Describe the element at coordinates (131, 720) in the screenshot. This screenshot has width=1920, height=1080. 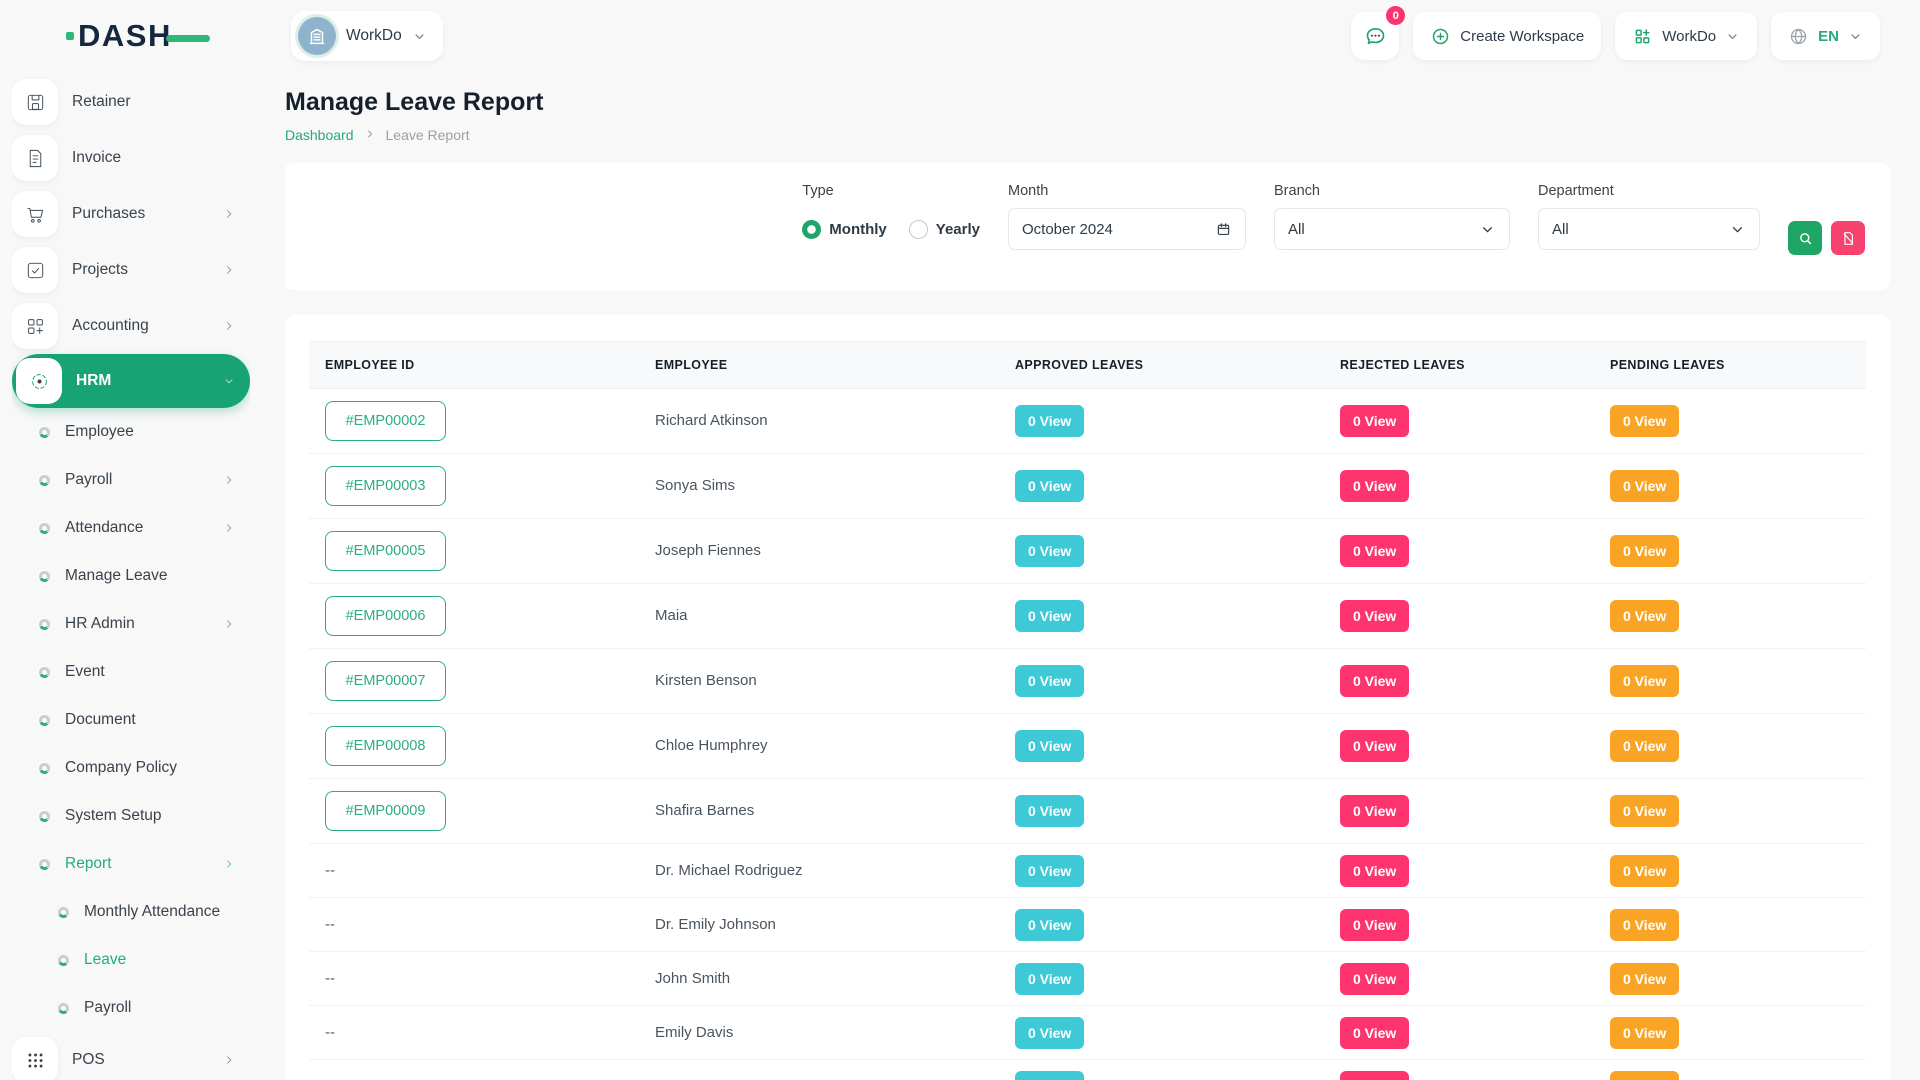
I see `sidebar-item-document: Document` at that location.